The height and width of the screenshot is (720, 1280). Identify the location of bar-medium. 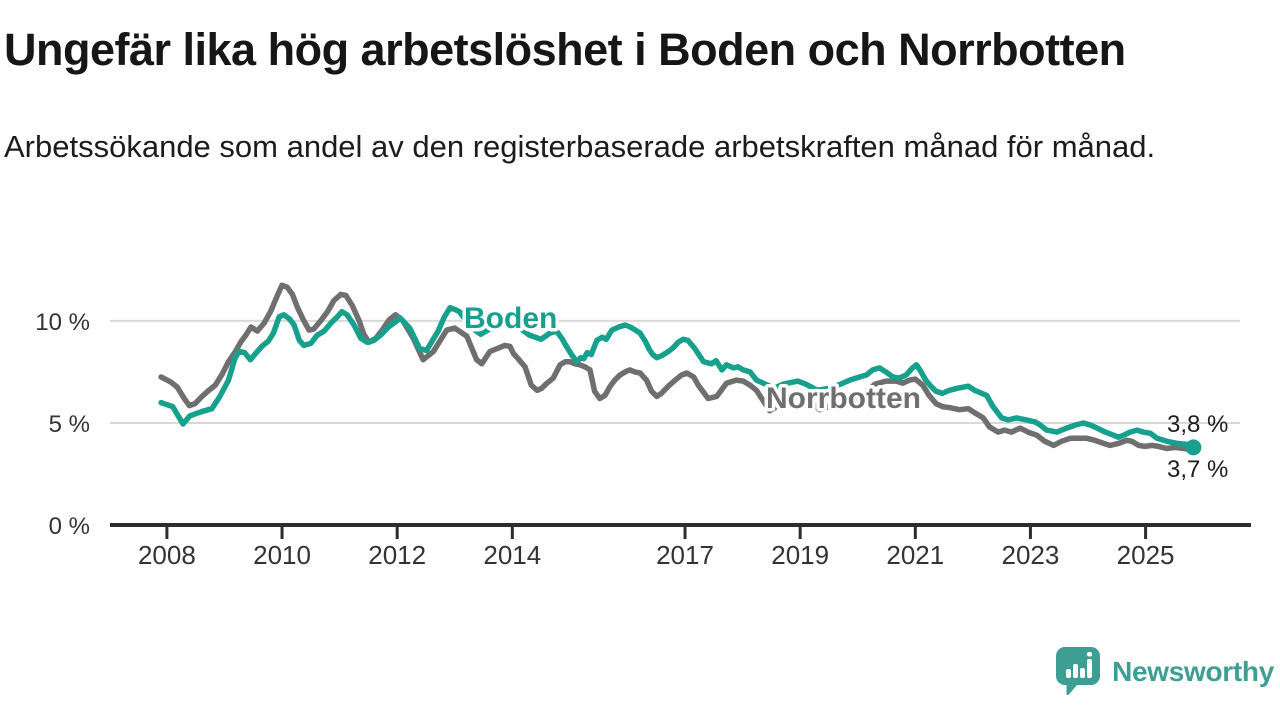
(1076, 671).